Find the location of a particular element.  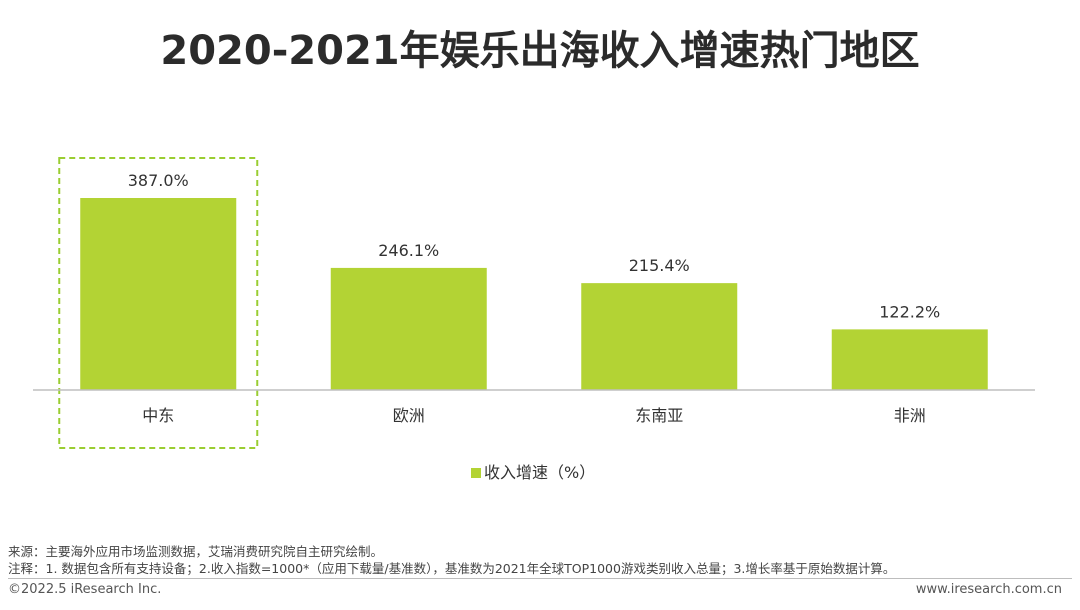

category-label-2: 东南亚 is located at coordinates (659, 415).